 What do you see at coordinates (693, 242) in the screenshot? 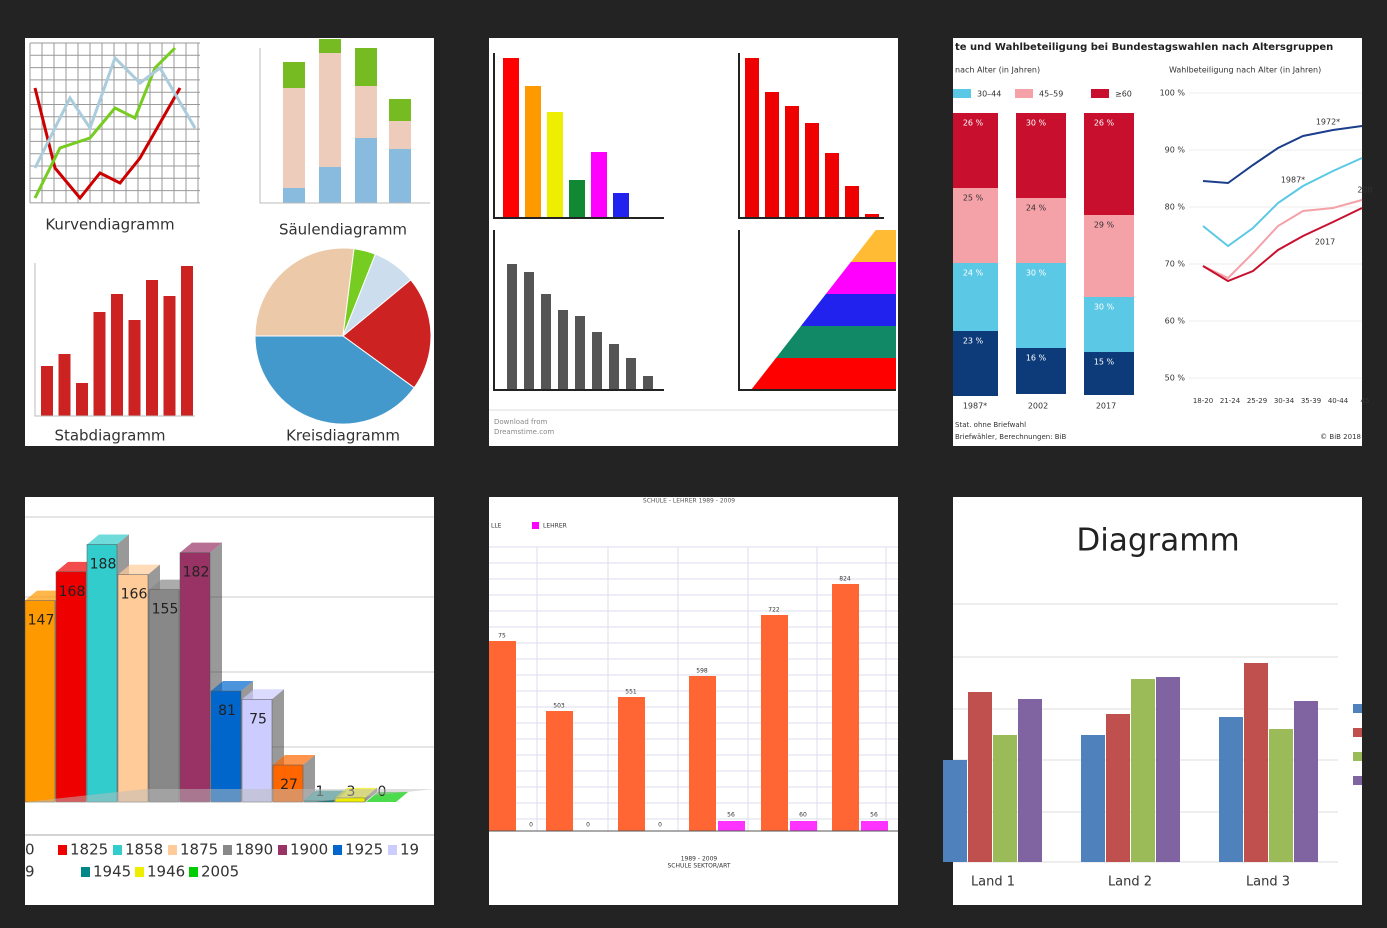
I see `thumbnail: Download from Dreamstime.com` at bounding box center [693, 242].